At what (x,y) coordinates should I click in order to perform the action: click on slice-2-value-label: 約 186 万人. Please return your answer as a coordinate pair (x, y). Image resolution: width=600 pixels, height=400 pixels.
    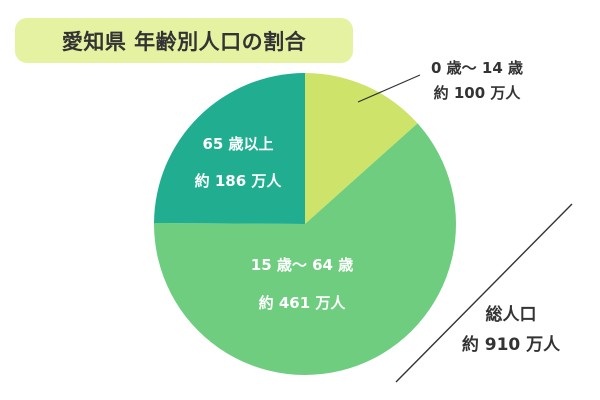
    Looking at the image, I should click on (239, 181).